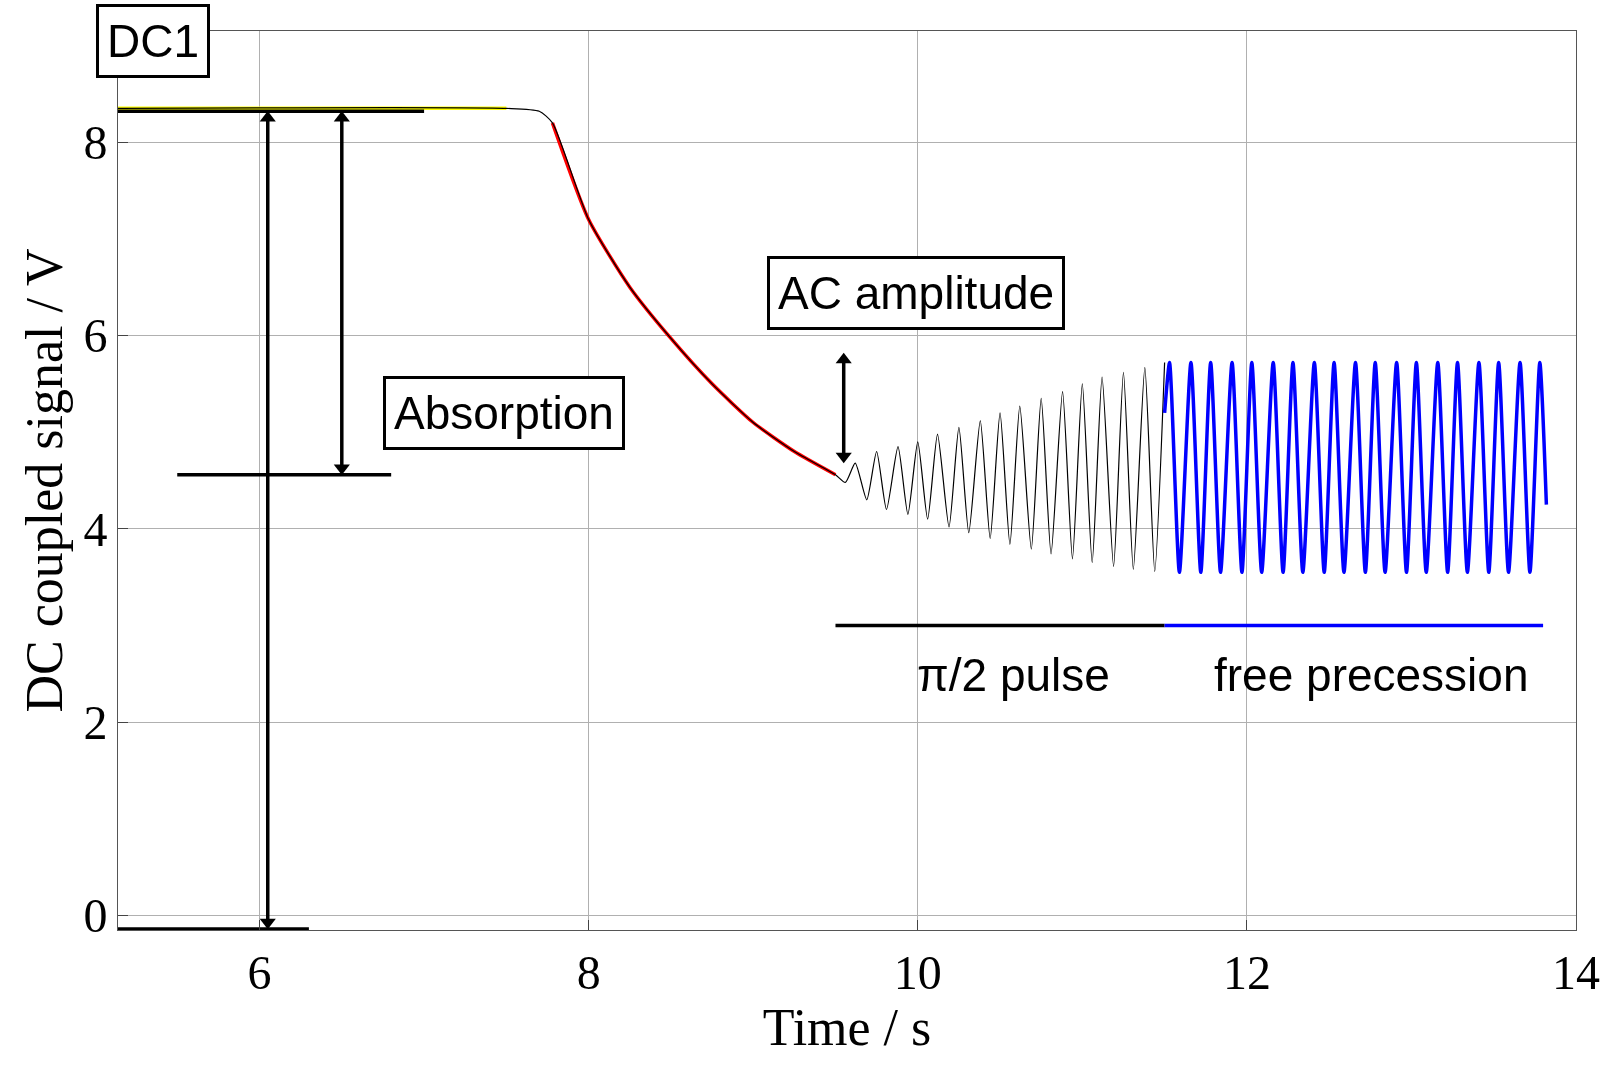 Image resolution: width=1612 pixels, height=1075 pixels. I want to click on y-tick-label: 0, so click(95, 916).